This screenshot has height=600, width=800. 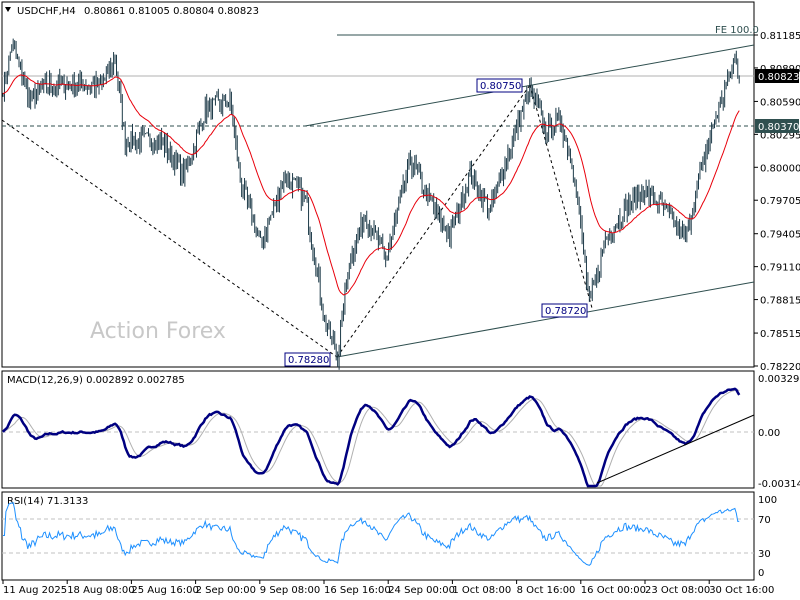 I want to click on price-tick-label: 0.78515, so click(x=780, y=334).